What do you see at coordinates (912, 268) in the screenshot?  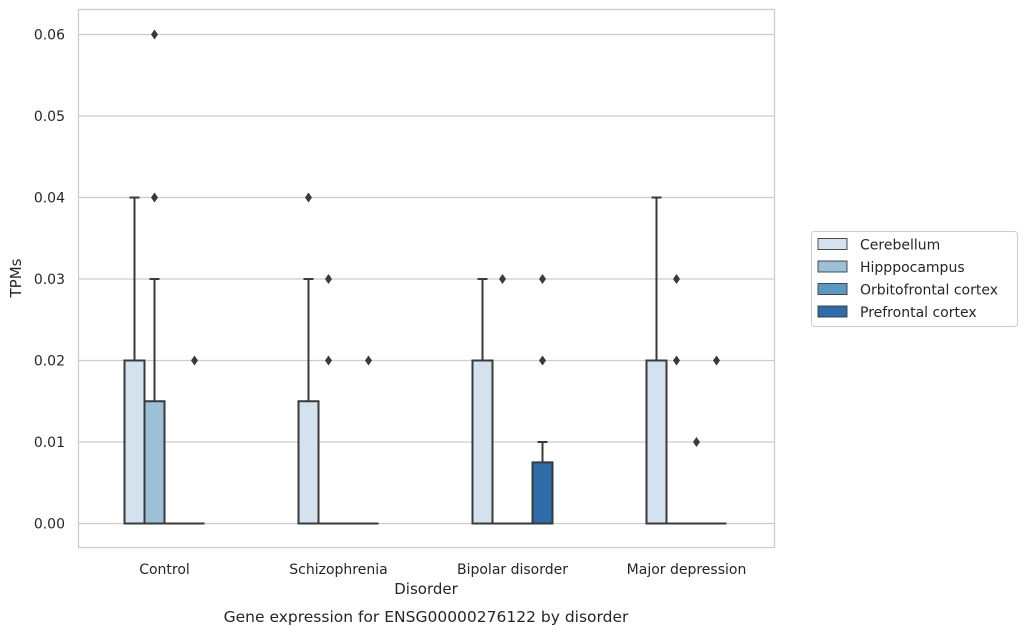 I see `legend-label: Hipppocampus` at bounding box center [912, 268].